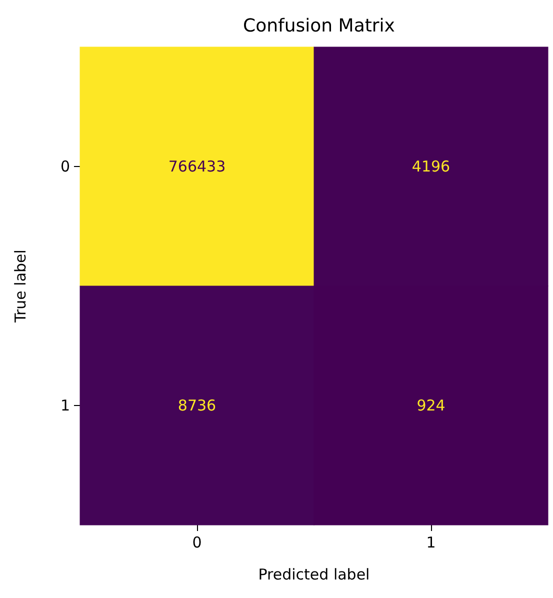 This screenshot has width=553, height=598. I want to click on data-label: 766433, so click(197, 167).